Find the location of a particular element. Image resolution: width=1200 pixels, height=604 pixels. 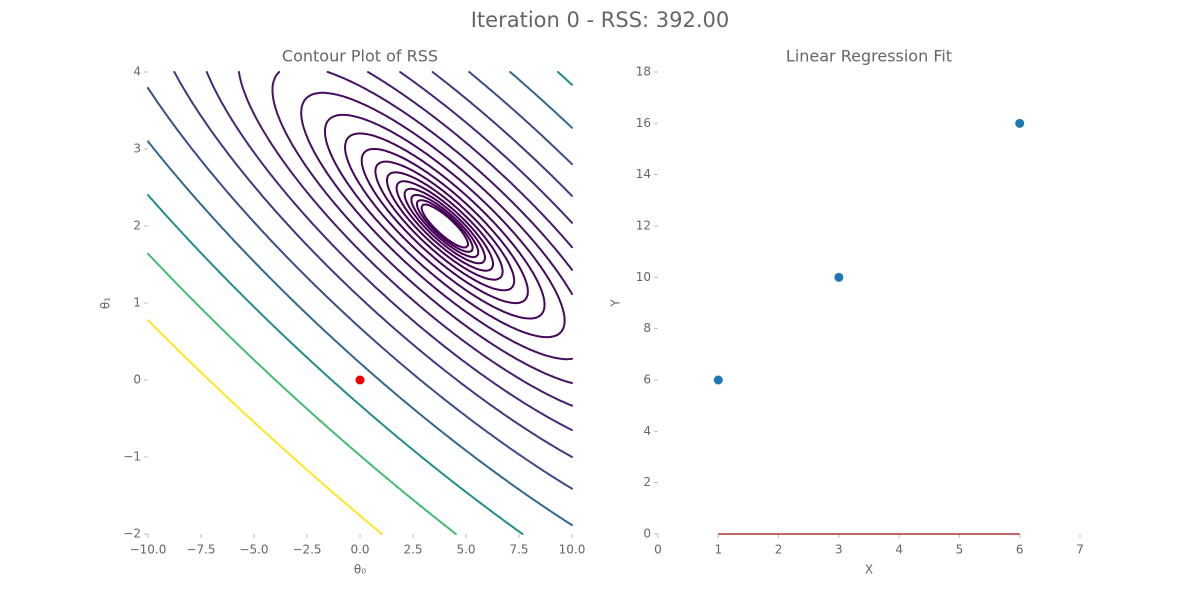

current-parameter is located at coordinates (360, 380).